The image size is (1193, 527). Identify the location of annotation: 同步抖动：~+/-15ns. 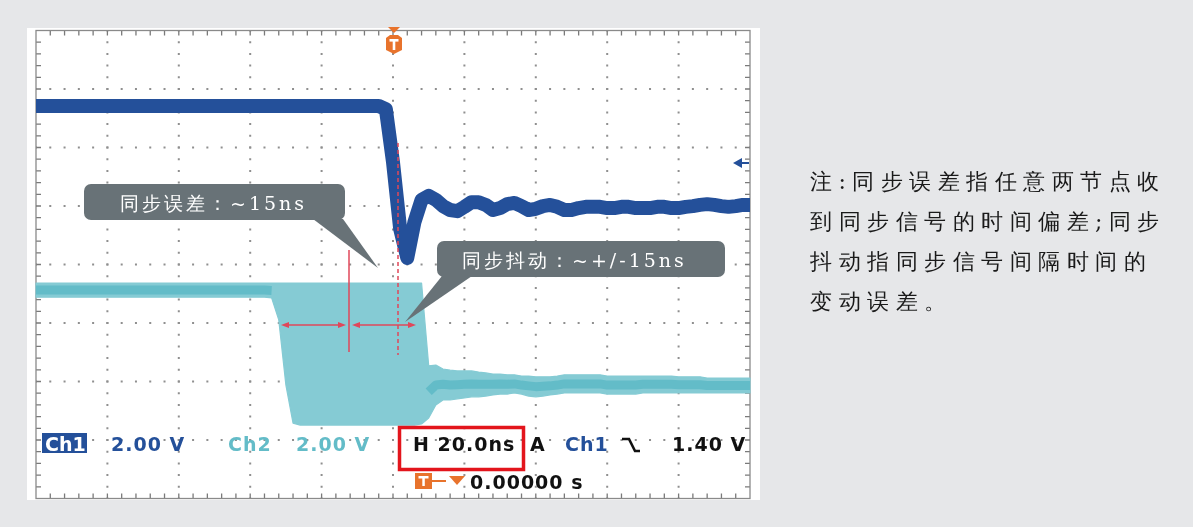
(574, 260).